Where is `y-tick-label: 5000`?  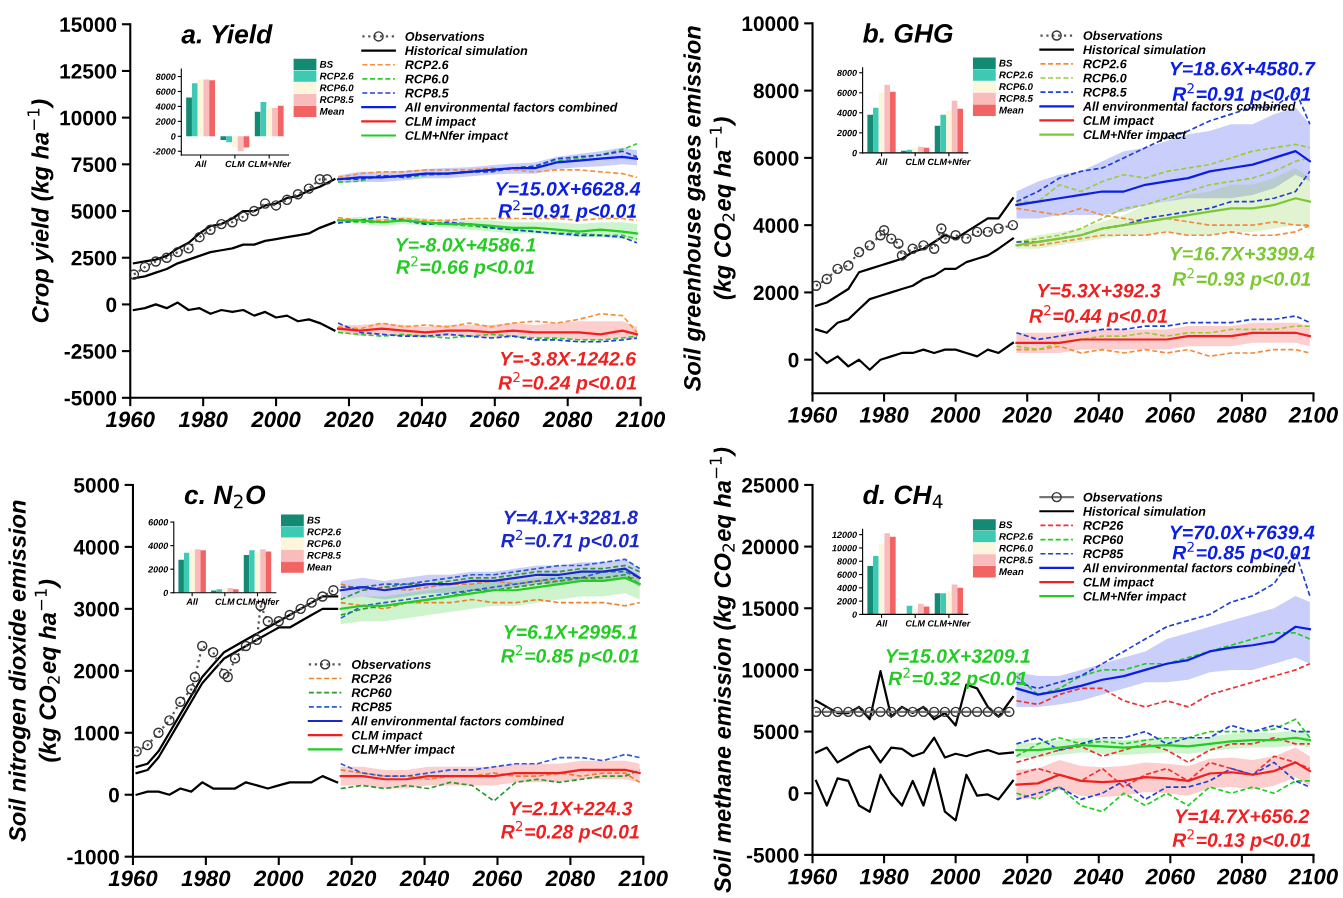
y-tick-label: 5000 is located at coordinates (94, 211).